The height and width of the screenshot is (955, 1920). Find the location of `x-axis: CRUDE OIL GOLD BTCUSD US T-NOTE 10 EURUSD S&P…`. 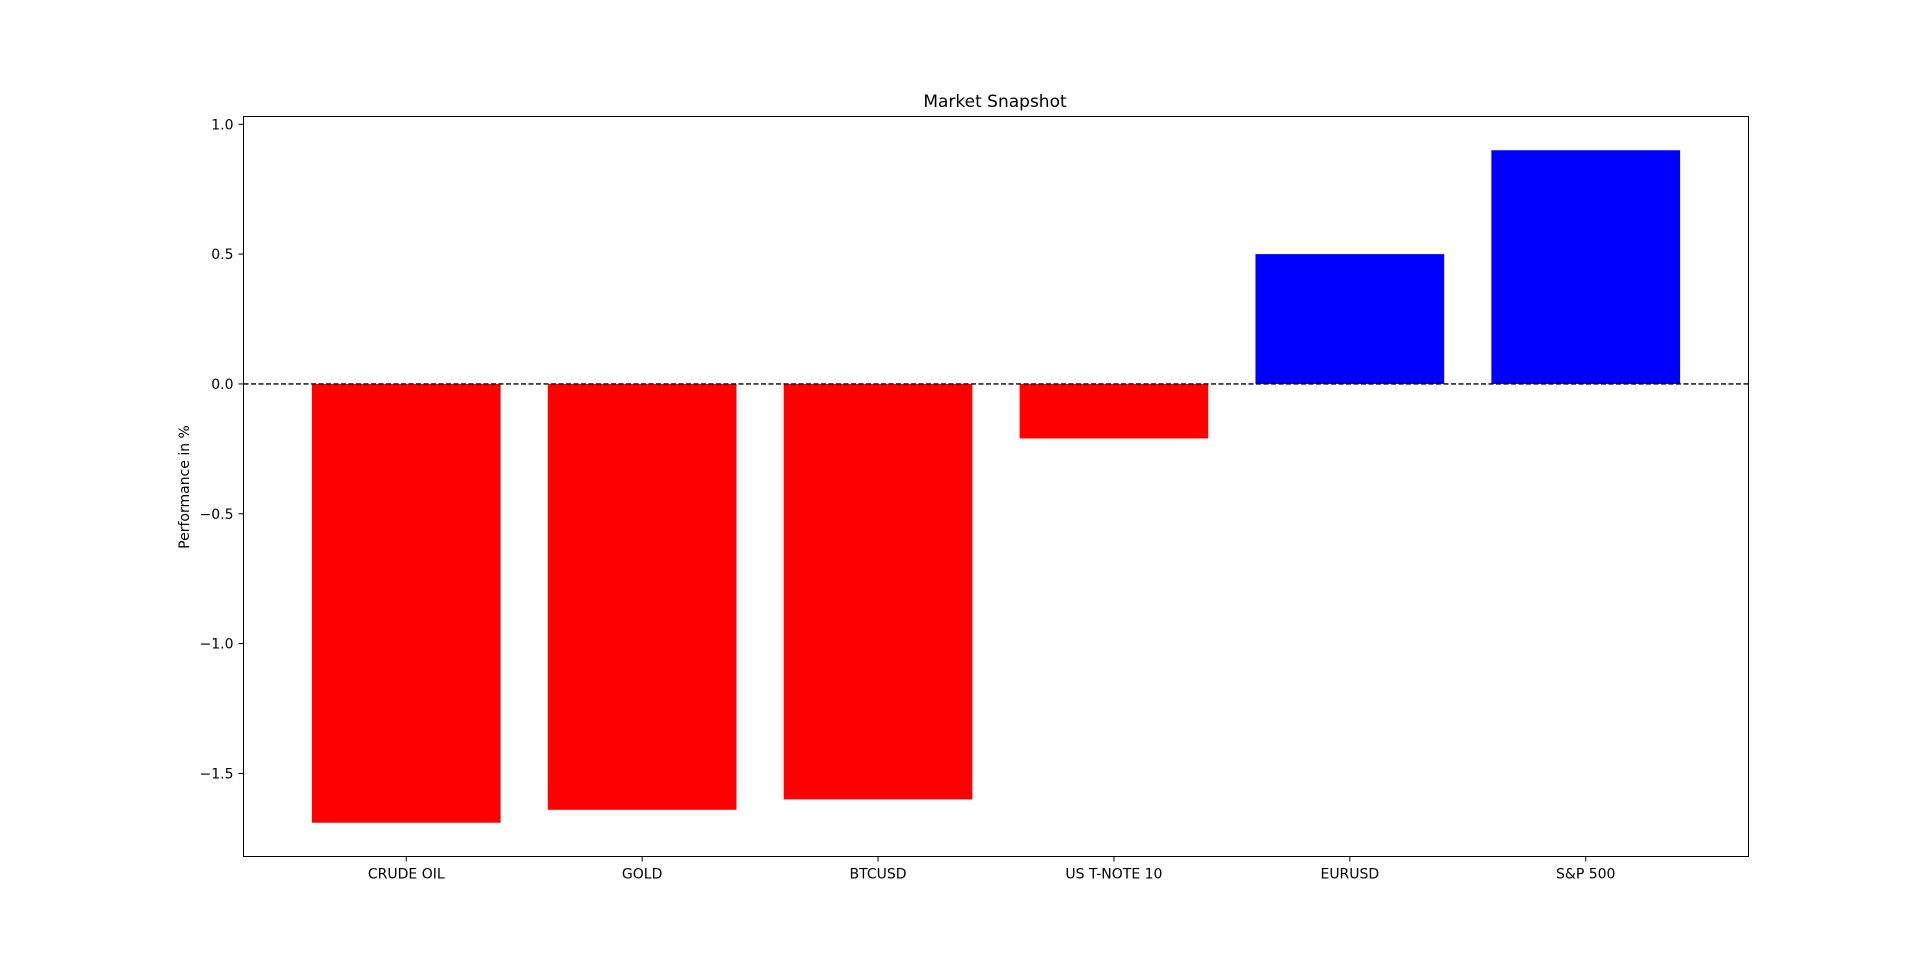

x-axis: CRUDE OIL GOLD BTCUSD US T-NOTE 10 EURUSD S&P… is located at coordinates (991, 869).